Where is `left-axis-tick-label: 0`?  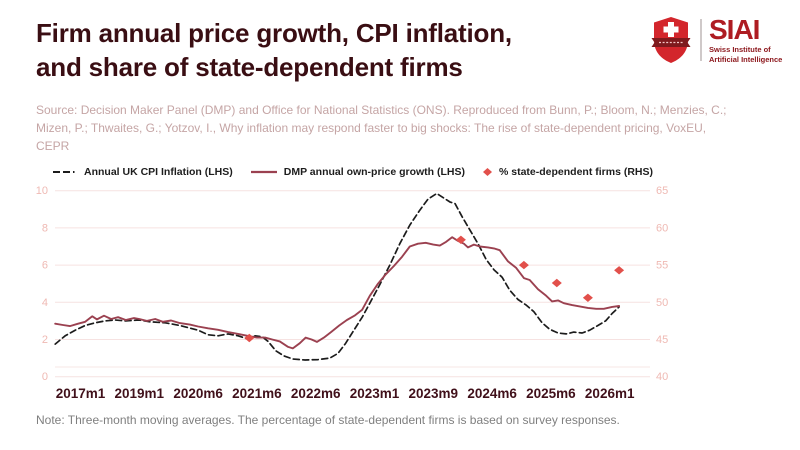 left-axis-tick-label: 0 is located at coordinates (45, 377).